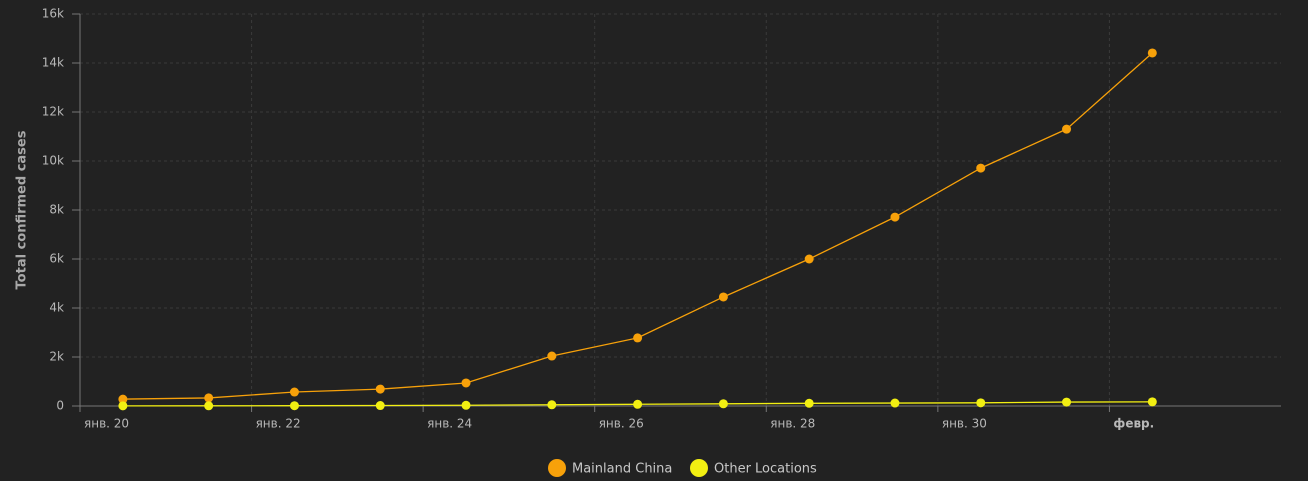 The height and width of the screenshot is (481, 1308). What do you see at coordinates (449, 424) in the screenshot?
I see `x-tick-label: янв. 24` at bounding box center [449, 424].